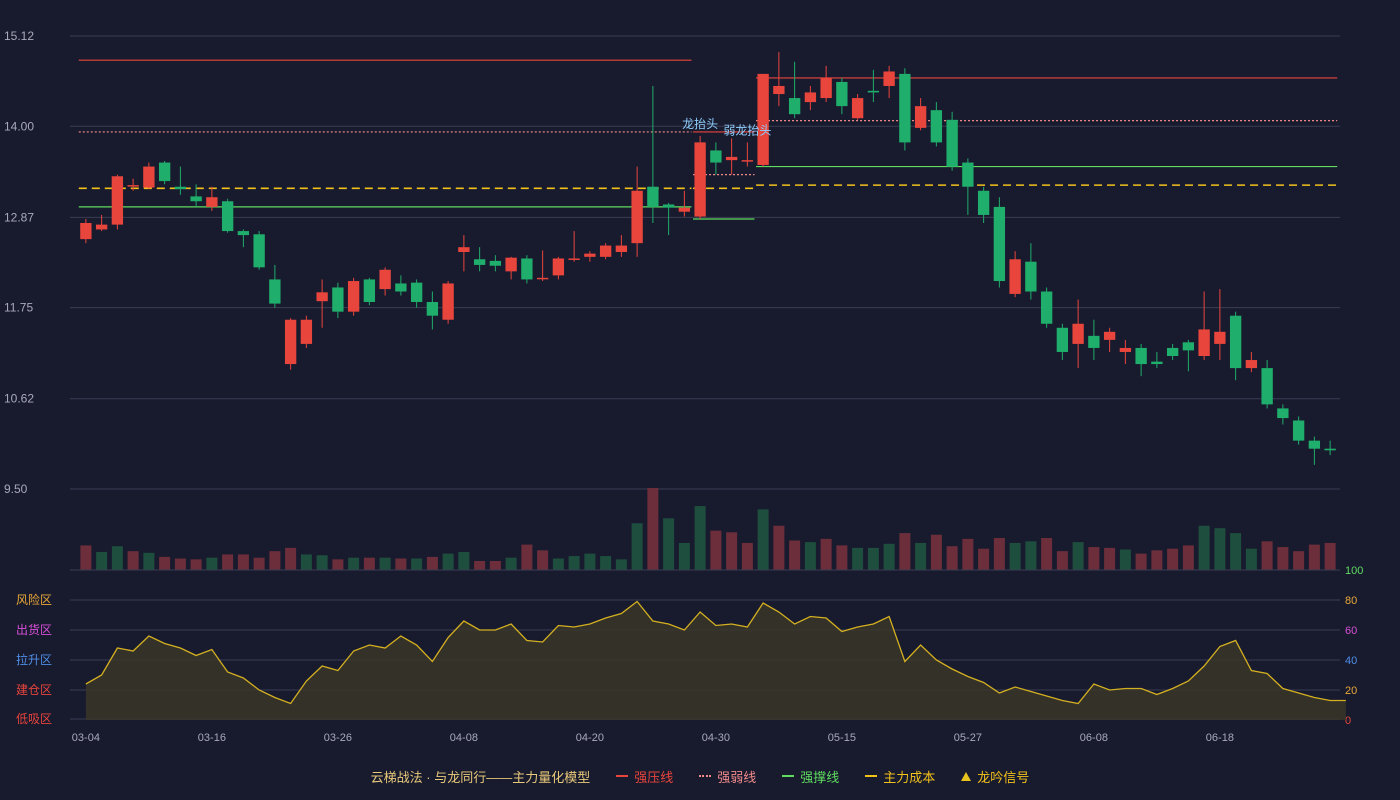 The width and height of the screenshot is (1400, 800). I want to click on legend-weak-line: 强弱线, so click(727, 776).